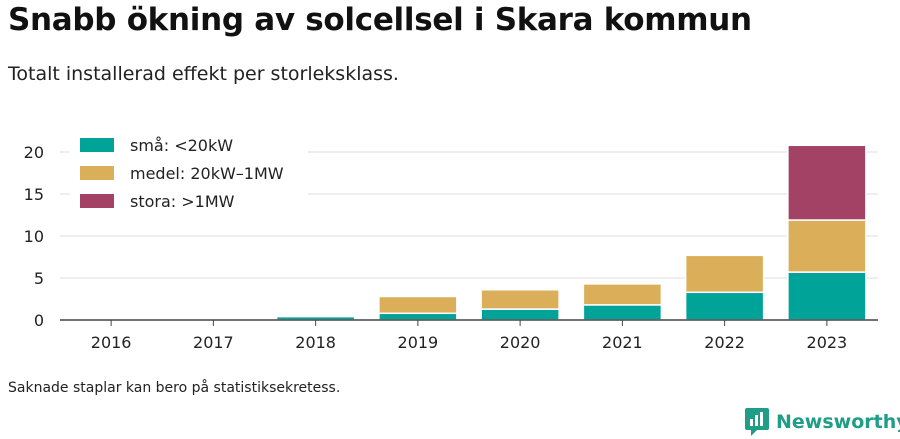  I want to click on newsworthy-logo-icon, so click(757, 422).